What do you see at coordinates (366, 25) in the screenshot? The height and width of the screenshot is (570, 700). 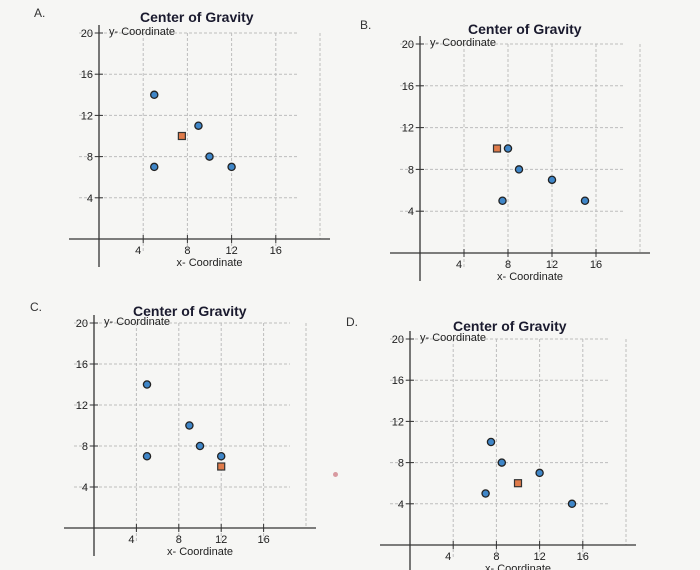 I see `option-letter: B.` at bounding box center [366, 25].